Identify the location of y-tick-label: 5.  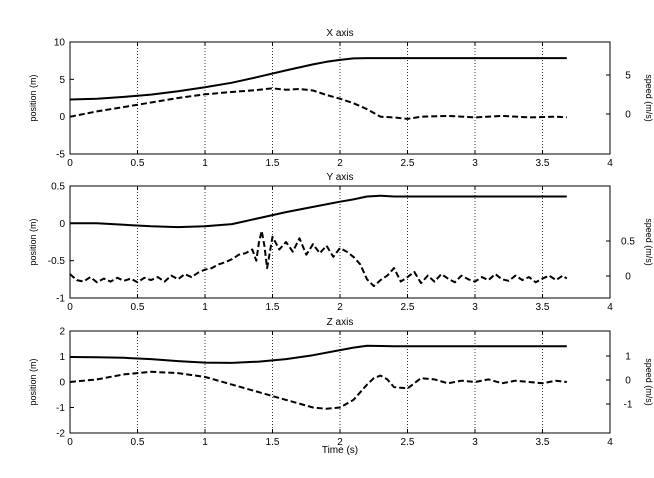
(62, 80).